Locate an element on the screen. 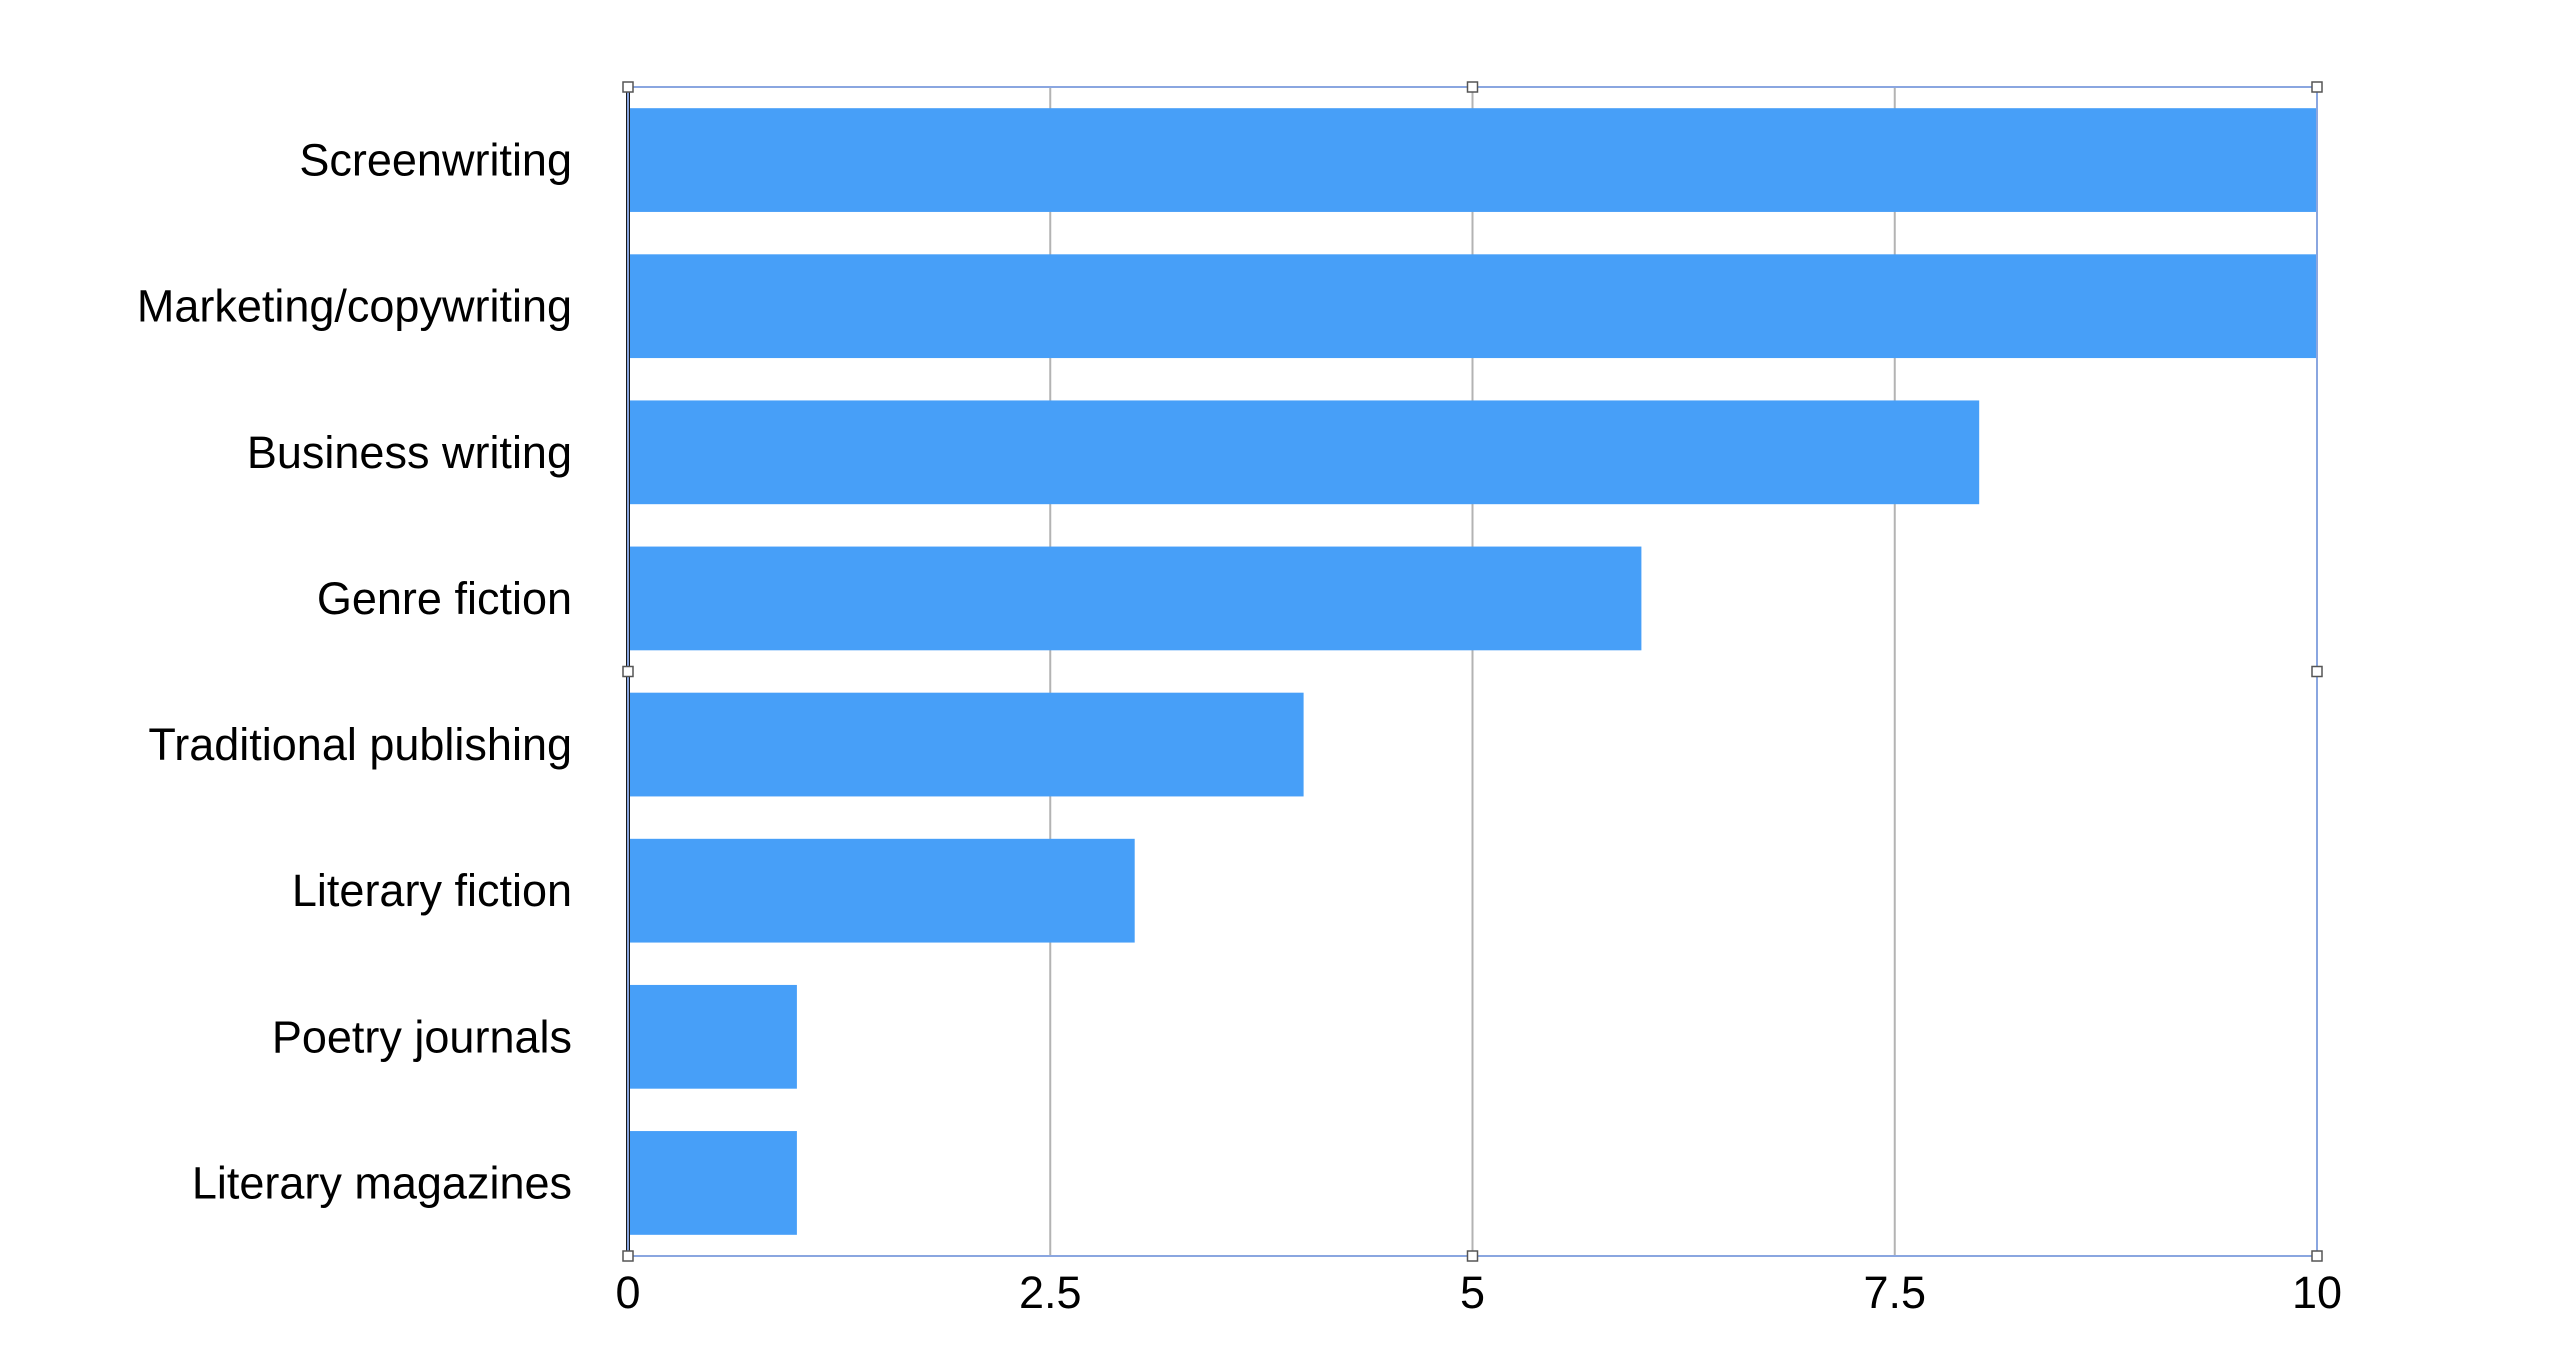 The width and height of the screenshot is (2560, 1347). resize-handle-top-left is located at coordinates (628, 87).